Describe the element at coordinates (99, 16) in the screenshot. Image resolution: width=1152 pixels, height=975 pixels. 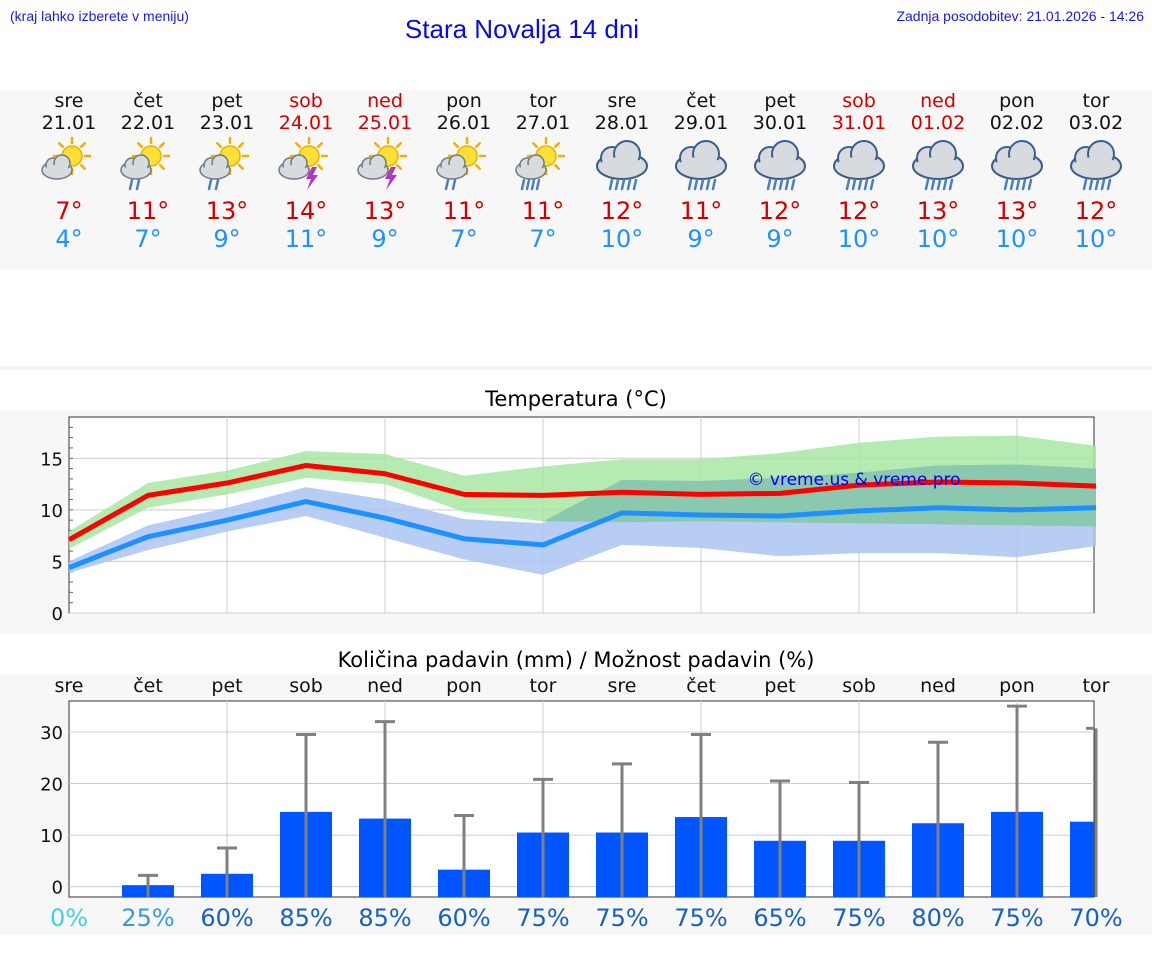
I see `location-hint: (kraj lahko izberete v meniju)` at that location.